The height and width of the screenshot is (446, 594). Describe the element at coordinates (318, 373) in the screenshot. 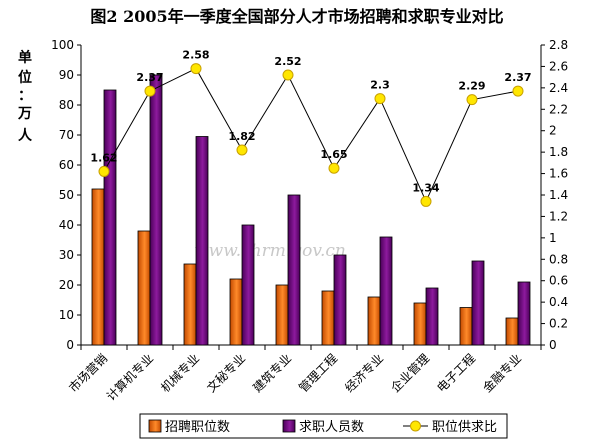

I see `category-label: 管理工程` at that location.